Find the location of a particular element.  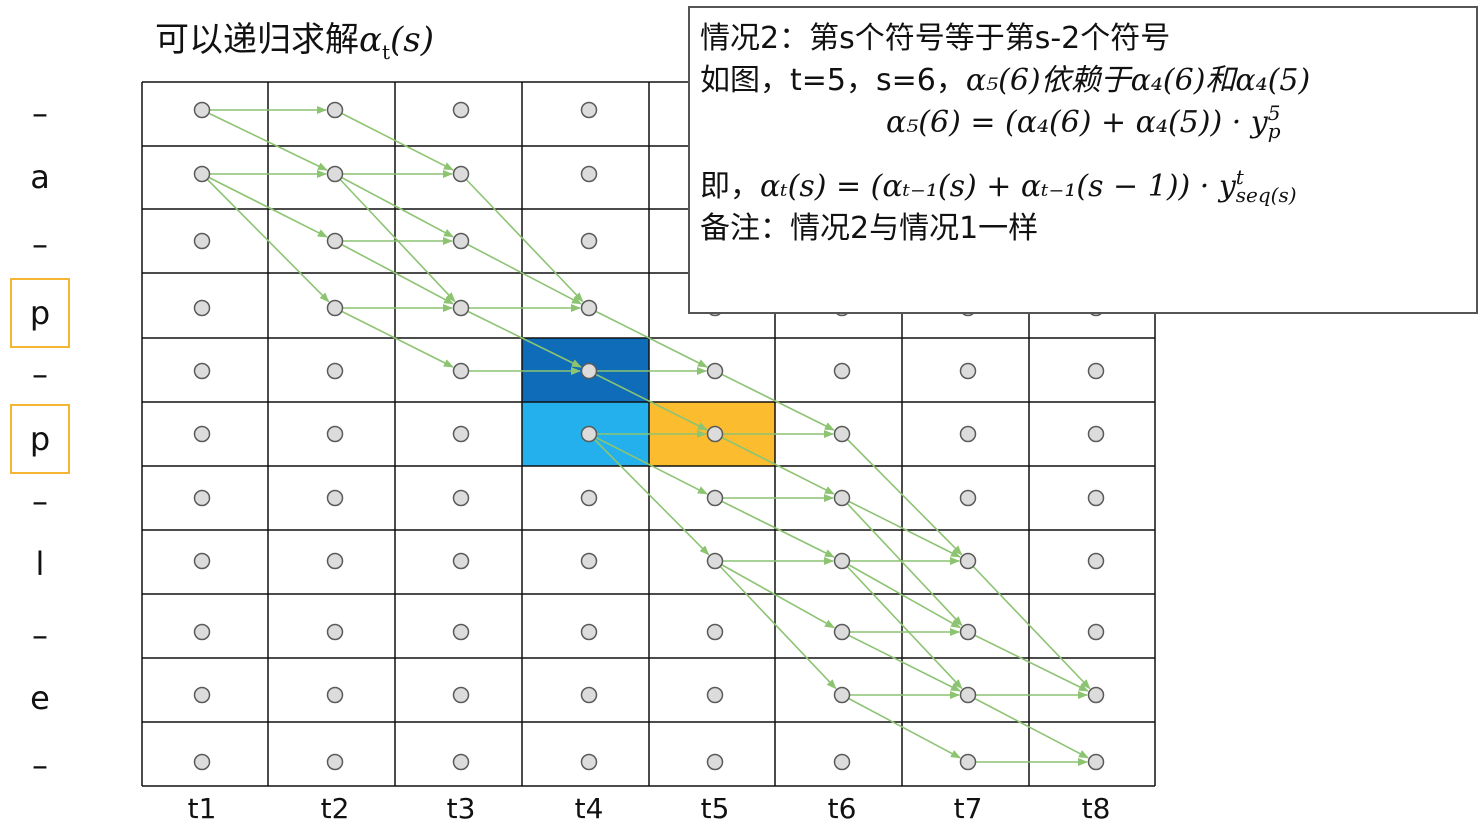

column-label-t1: t1 is located at coordinates (202, 808).